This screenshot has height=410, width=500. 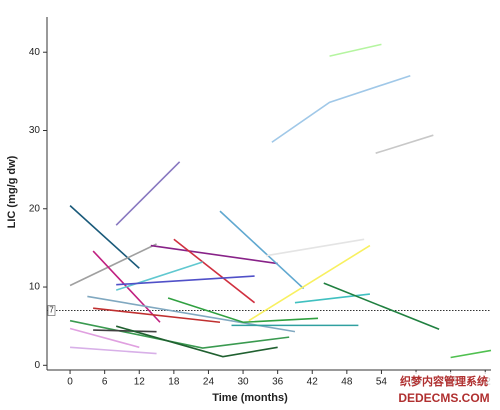 I want to click on x-tick-label: 24, so click(x=209, y=382).